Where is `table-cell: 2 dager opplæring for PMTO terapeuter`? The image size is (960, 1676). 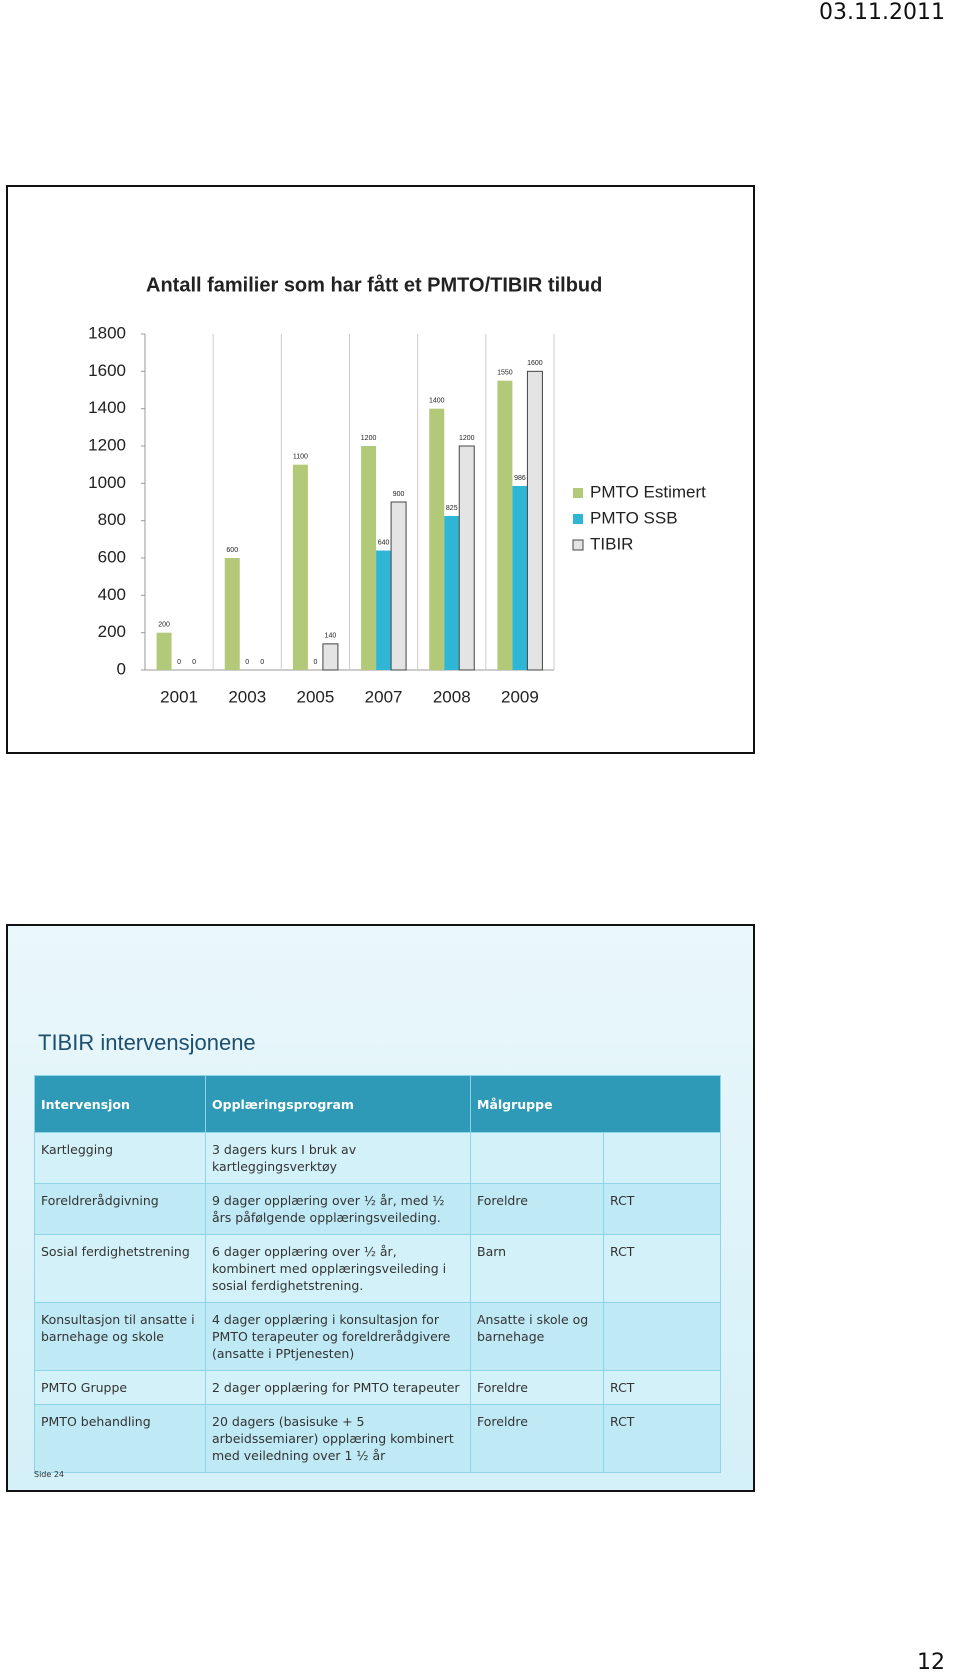
table-cell: 2 dager opplæring for PMTO terapeuter is located at coordinates (338, 1387).